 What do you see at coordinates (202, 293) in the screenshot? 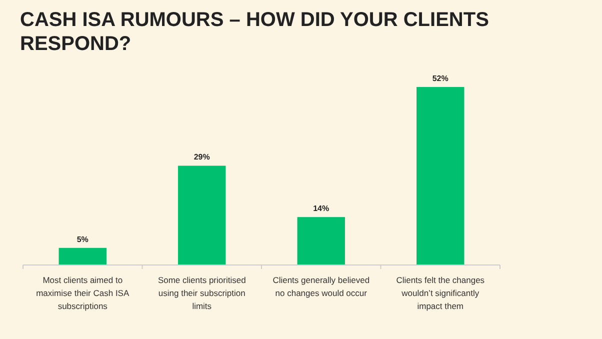
I see `x-tick-label: Some clients prioritised using their subscription limits` at bounding box center [202, 293].